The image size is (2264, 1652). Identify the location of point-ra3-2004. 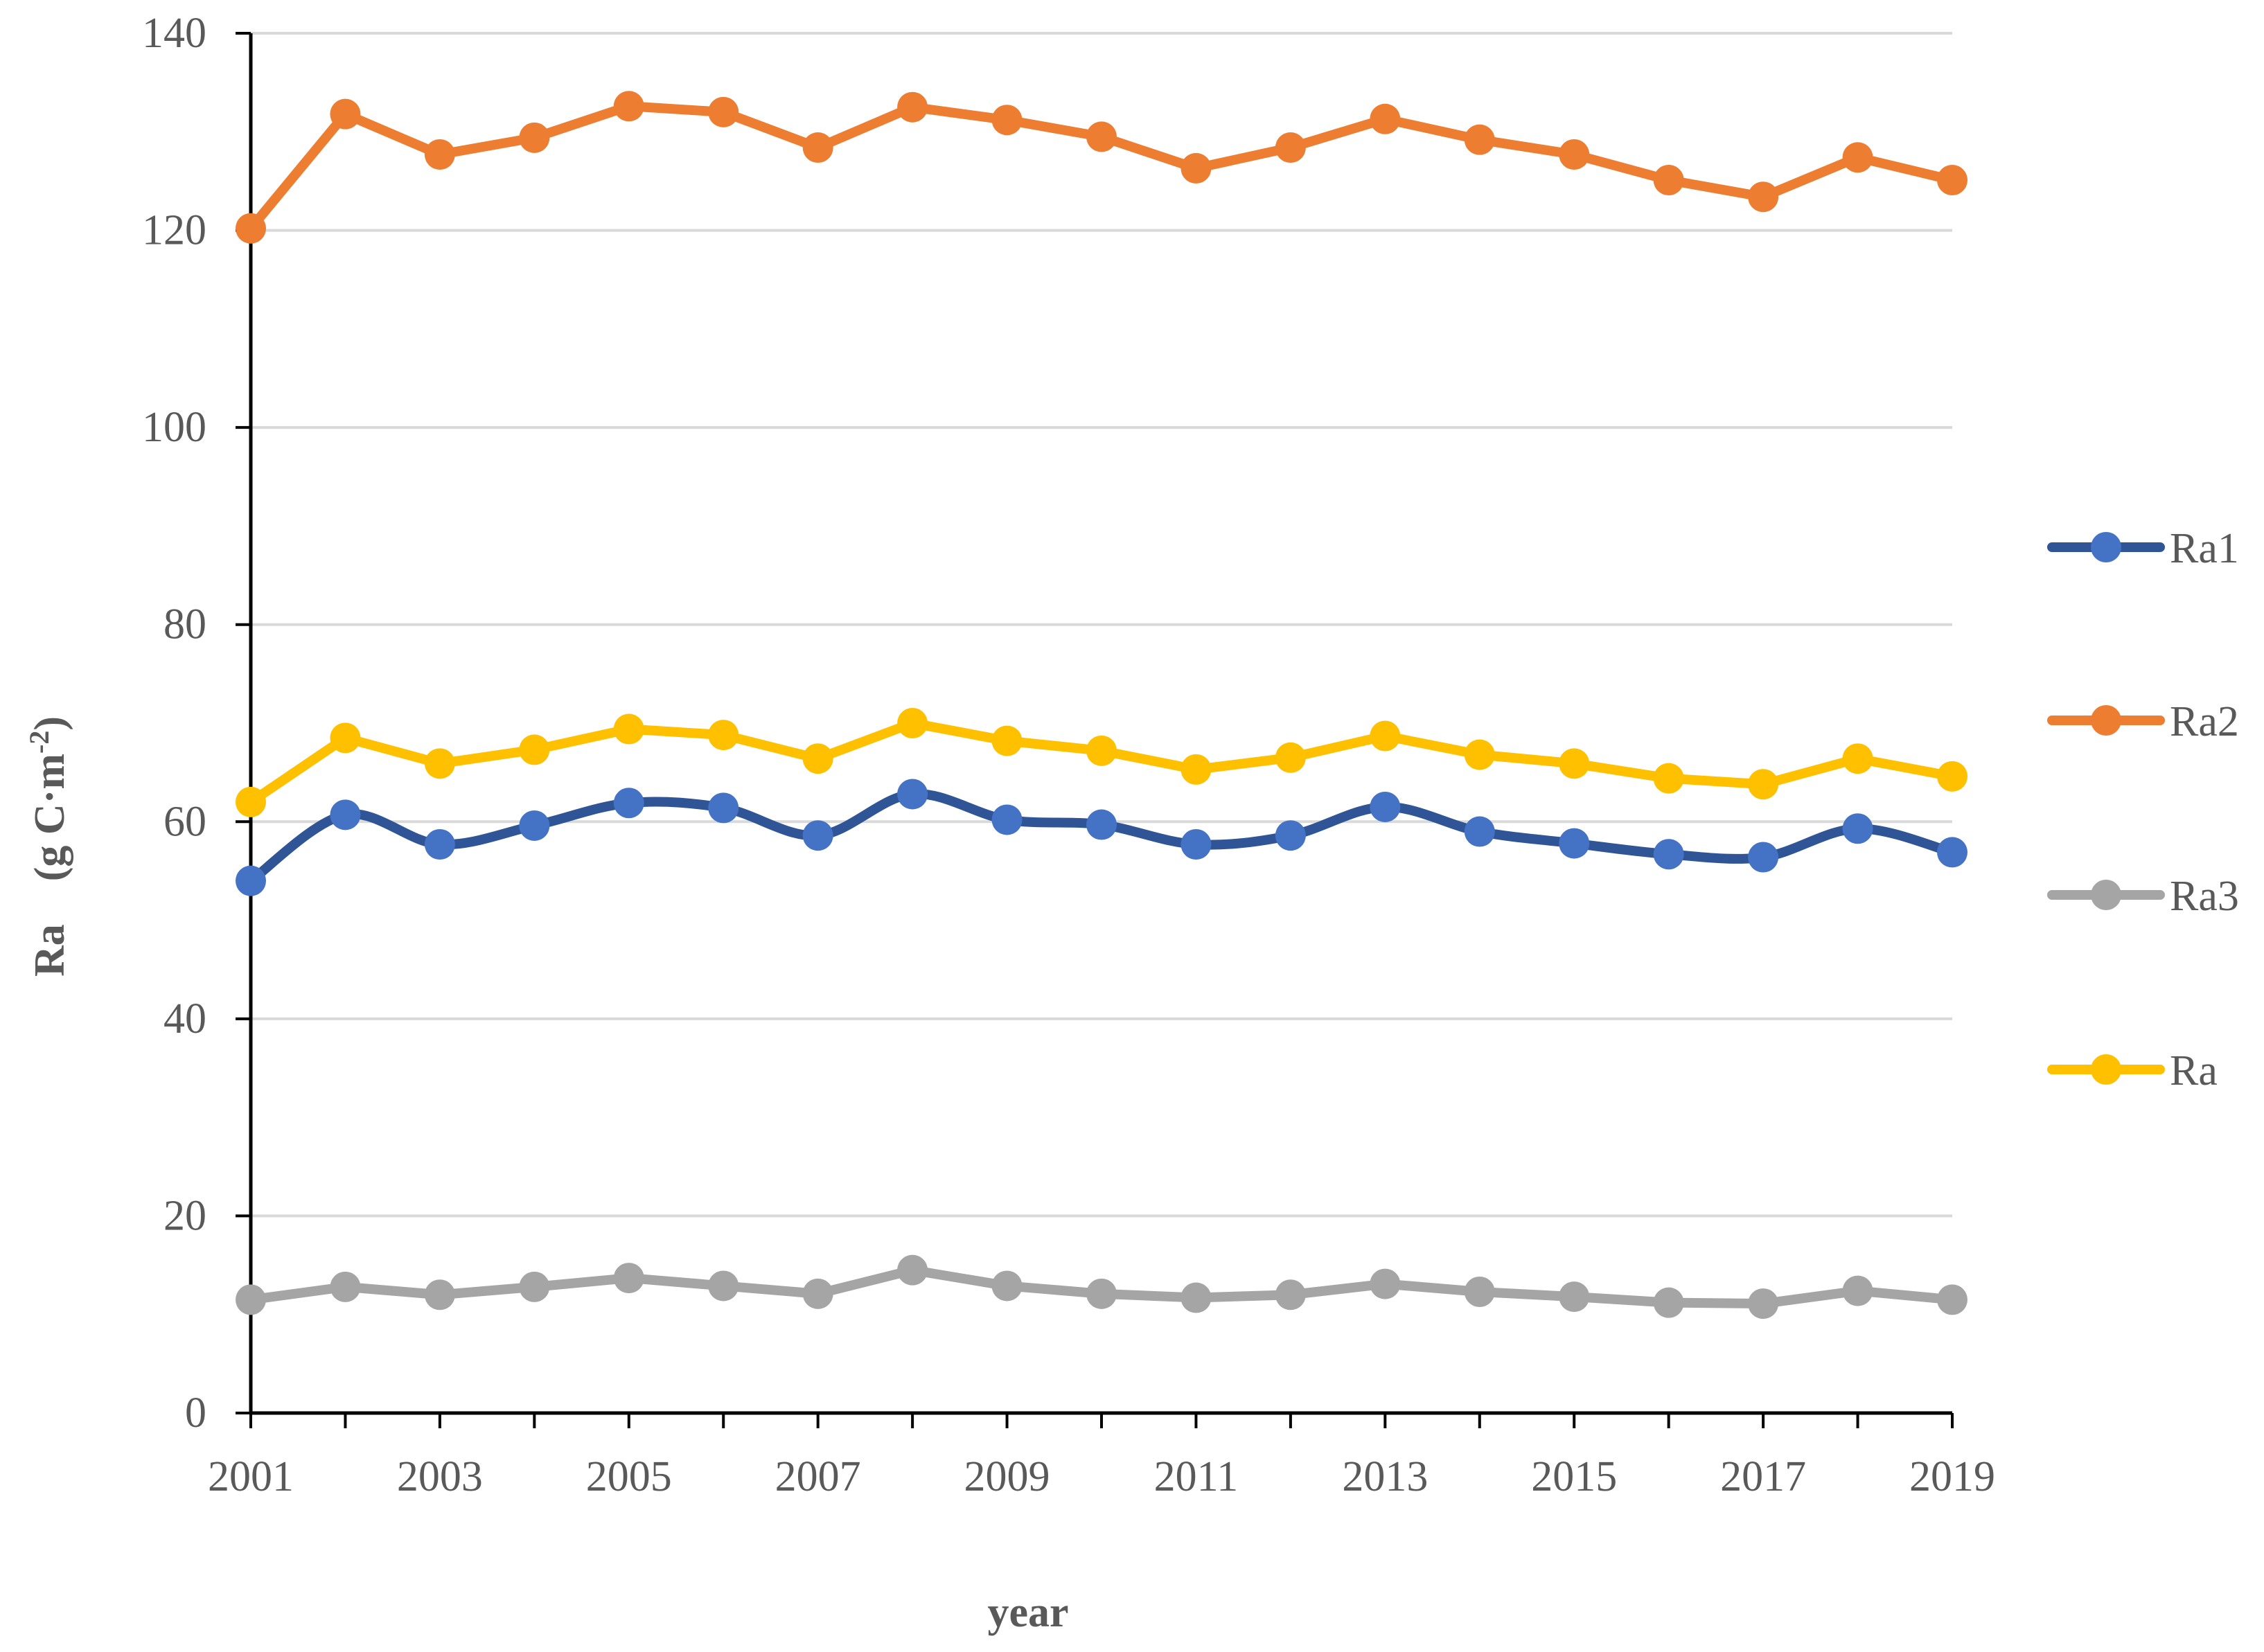
(534, 1286).